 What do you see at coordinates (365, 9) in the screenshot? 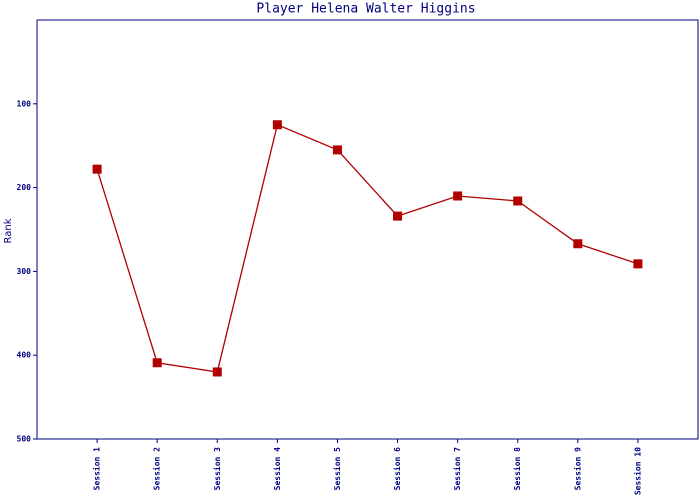
I see `chart-title: Player Helena Walter Higgins` at bounding box center [365, 9].